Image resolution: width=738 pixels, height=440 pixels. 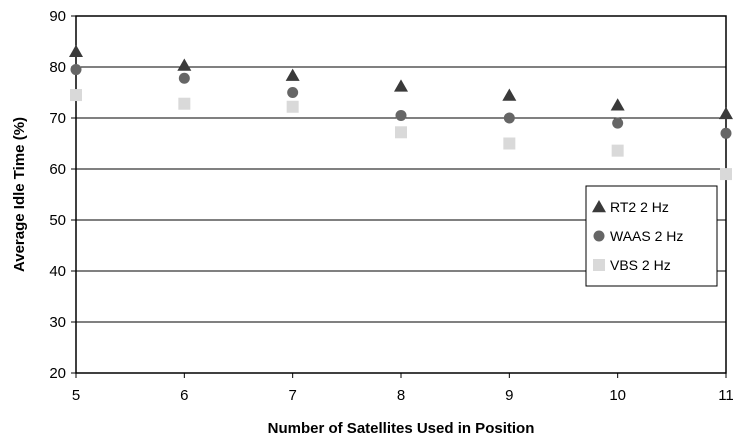 What do you see at coordinates (292, 395) in the screenshot?
I see `x-tick-label: 7` at bounding box center [292, 395].